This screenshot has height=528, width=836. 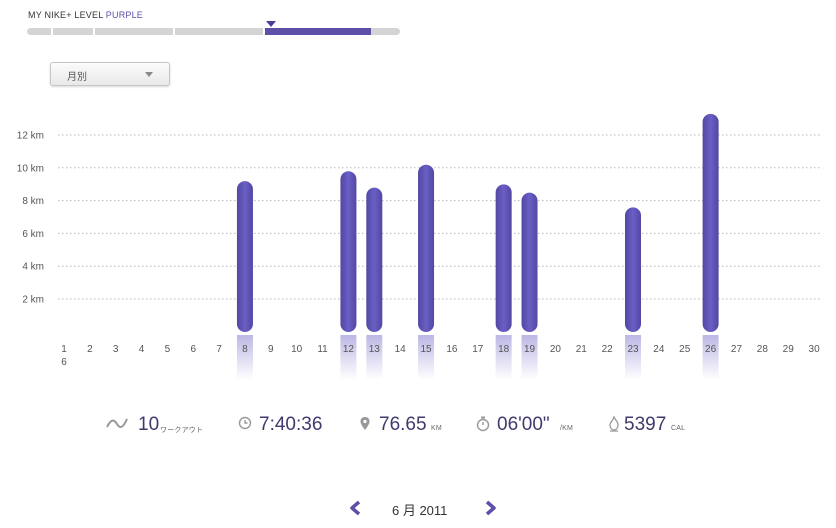 I want to click on x-tick-label: 21, so click(x=582, y=349).